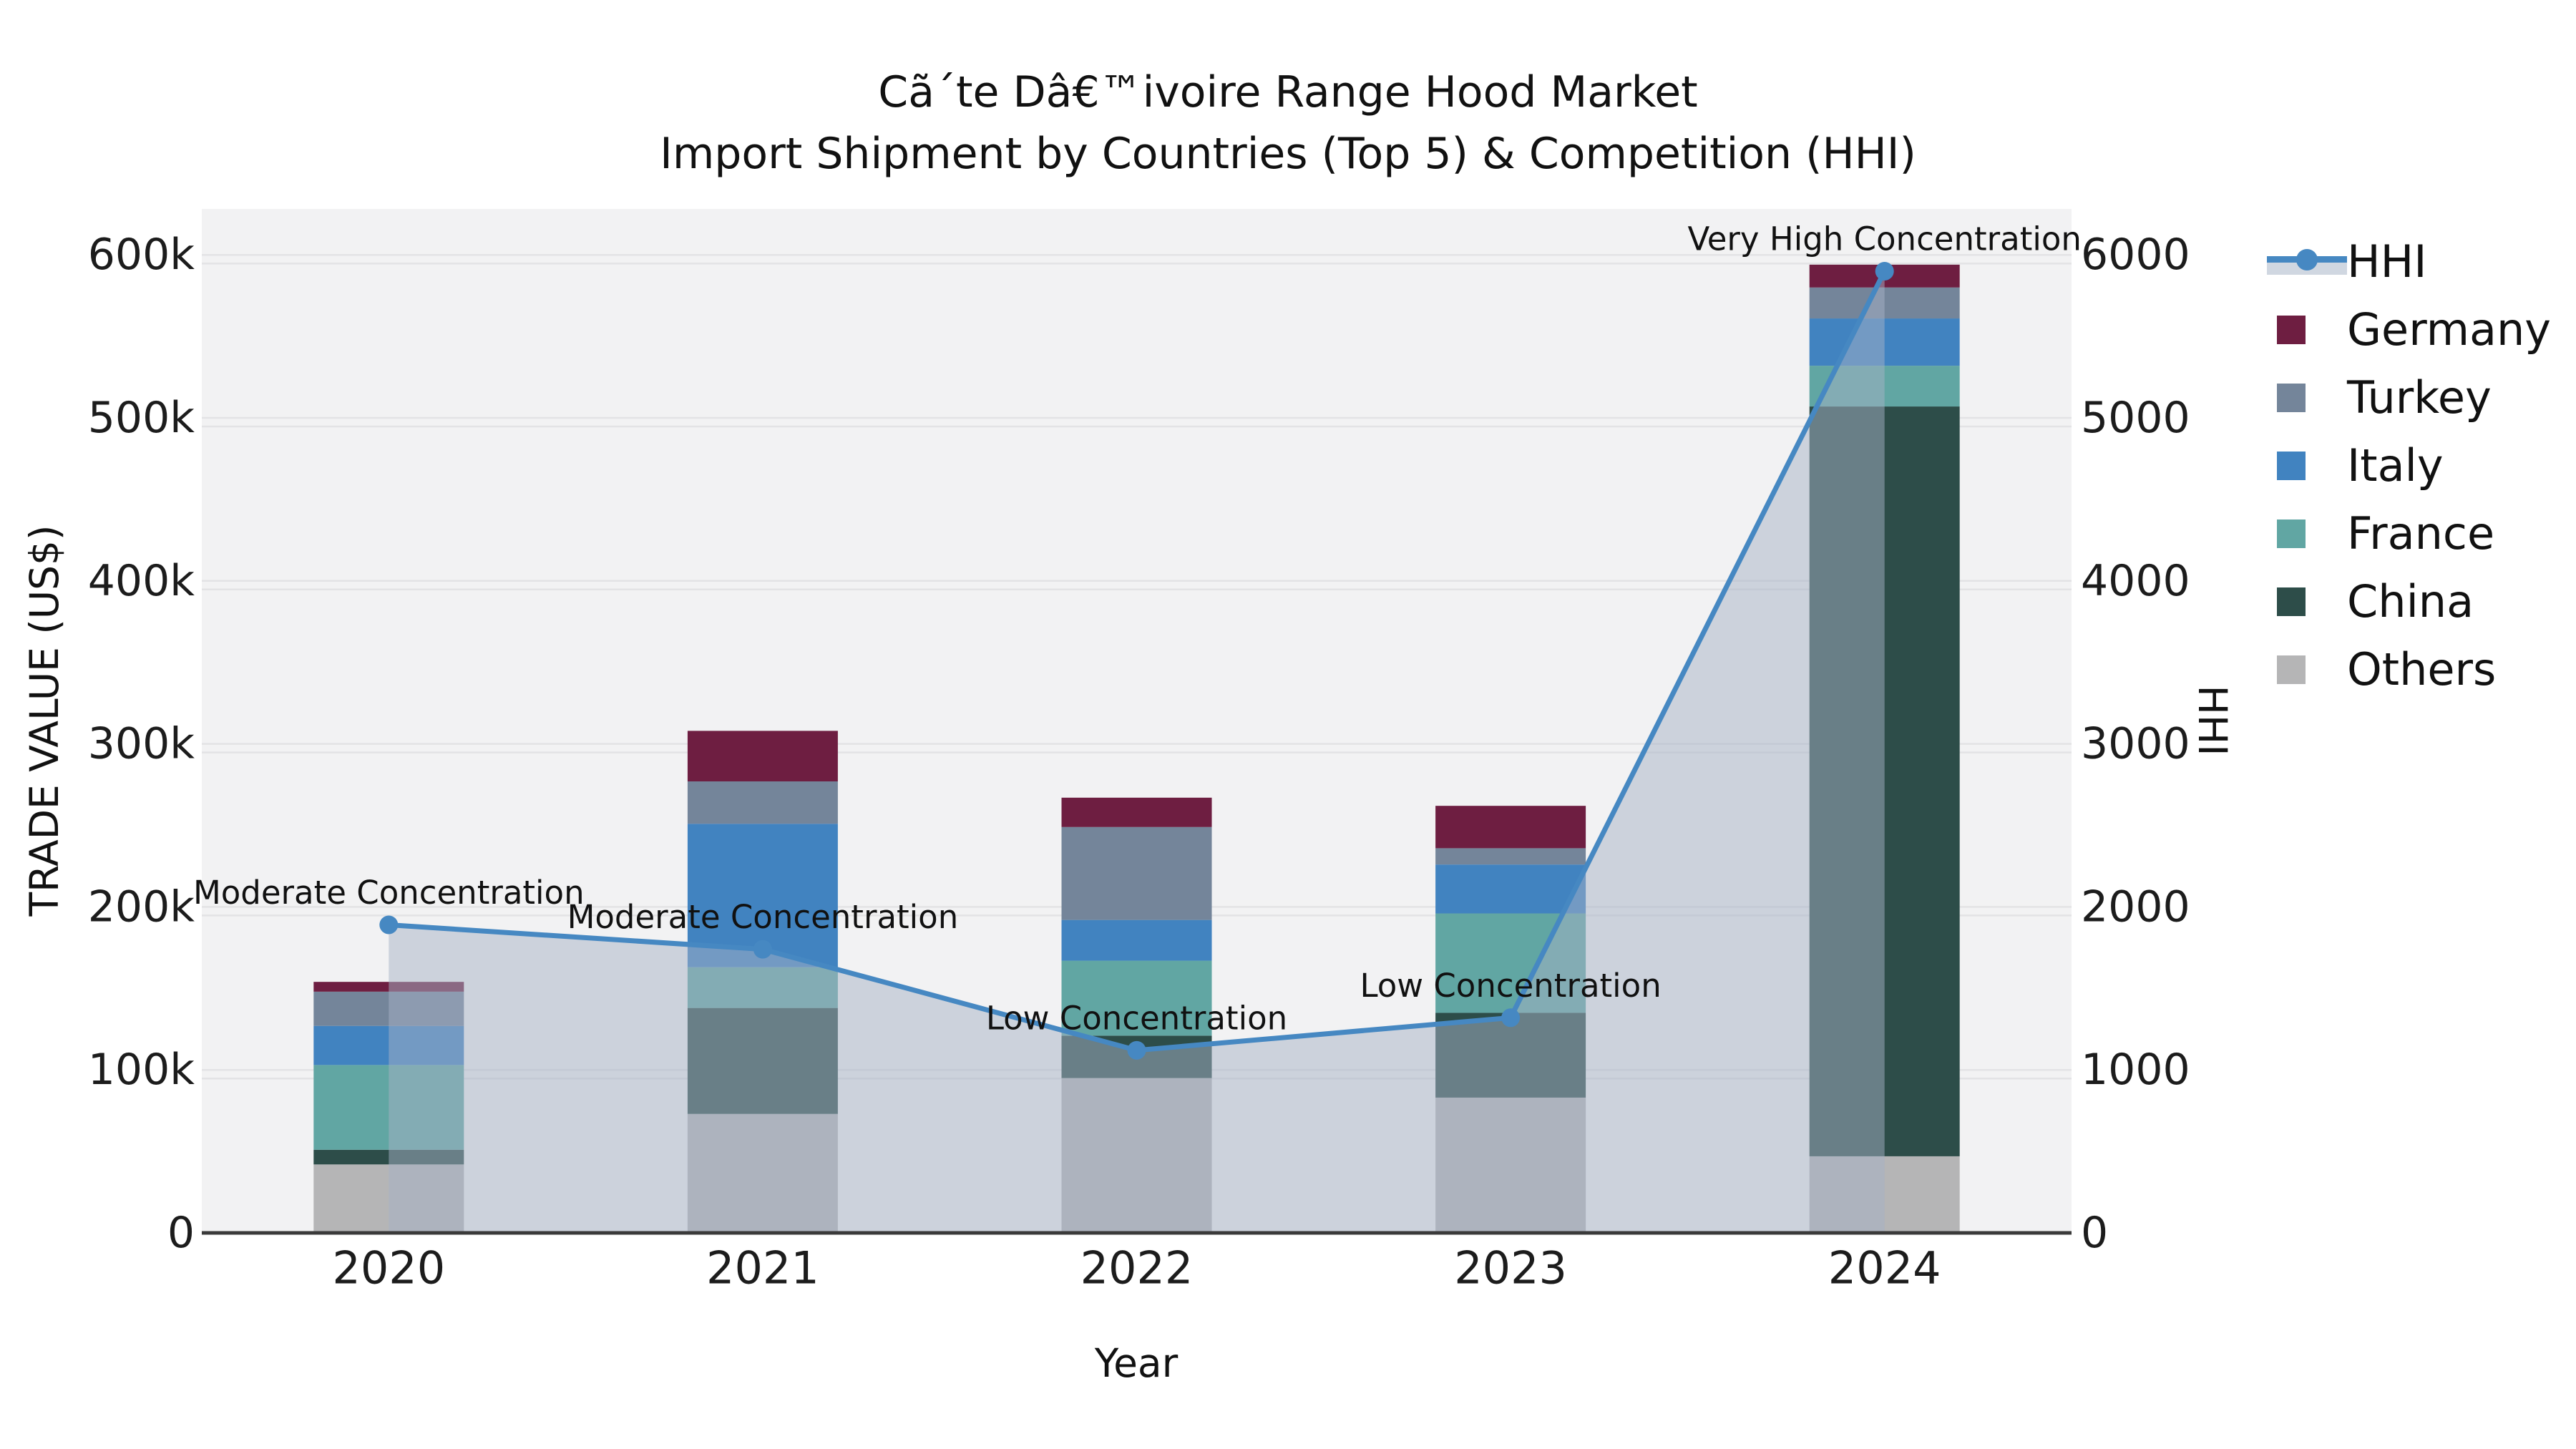  I want to click on x-tick-label: 2022, so click(1137, 1268).